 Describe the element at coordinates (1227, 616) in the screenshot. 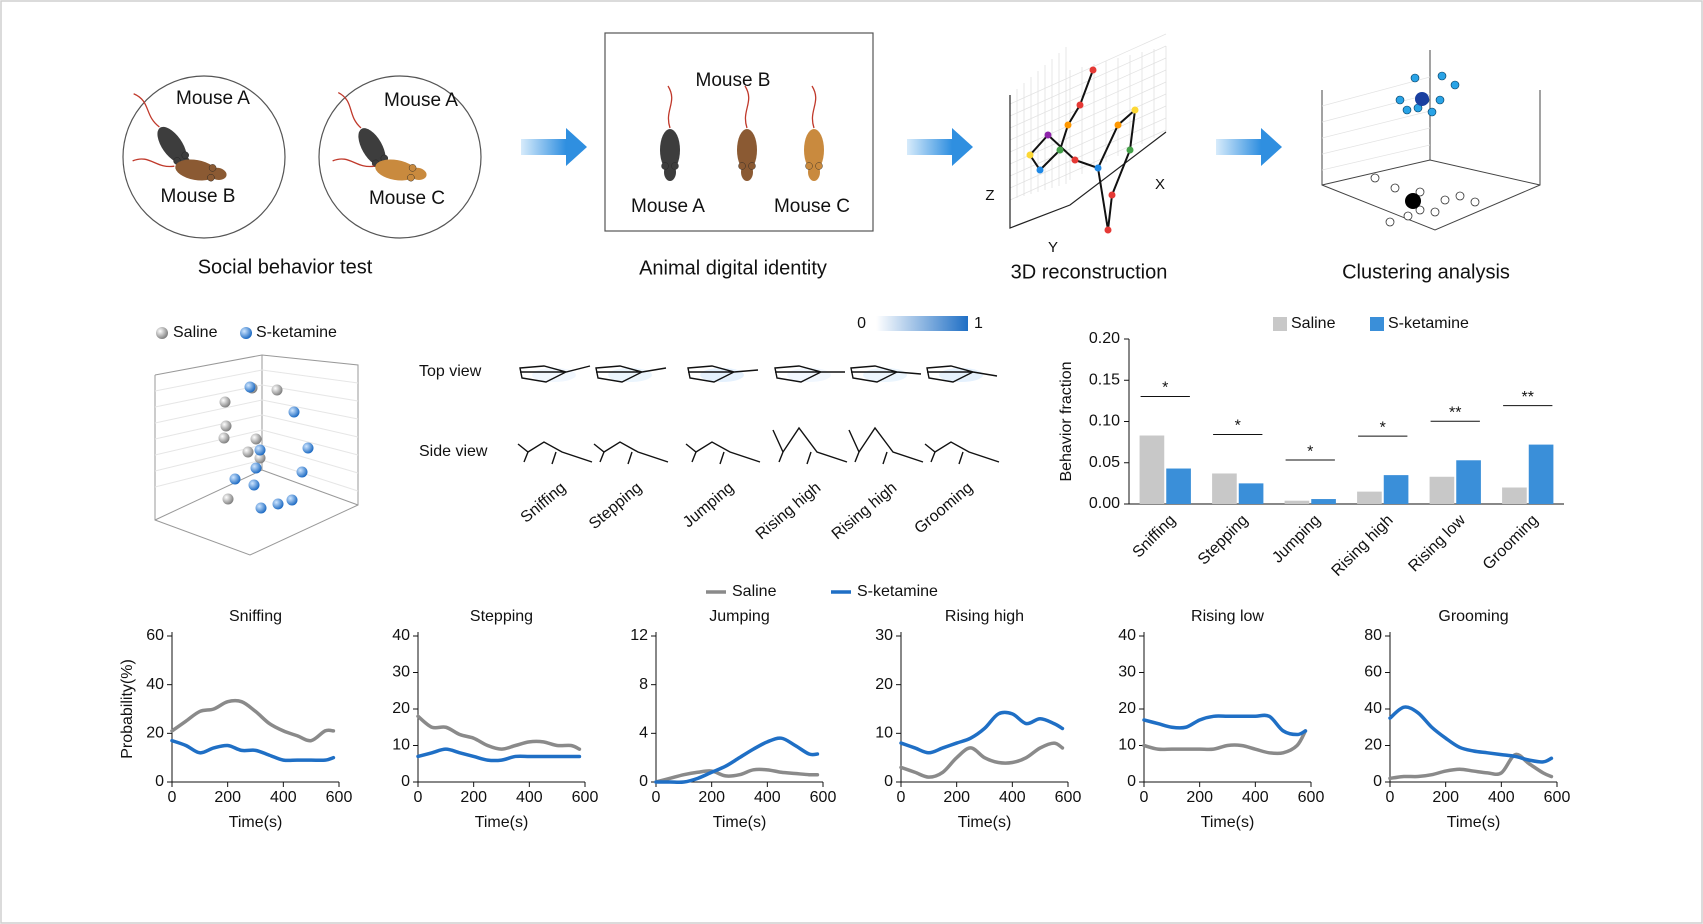

I see `chart-title: Rising low` at that location.